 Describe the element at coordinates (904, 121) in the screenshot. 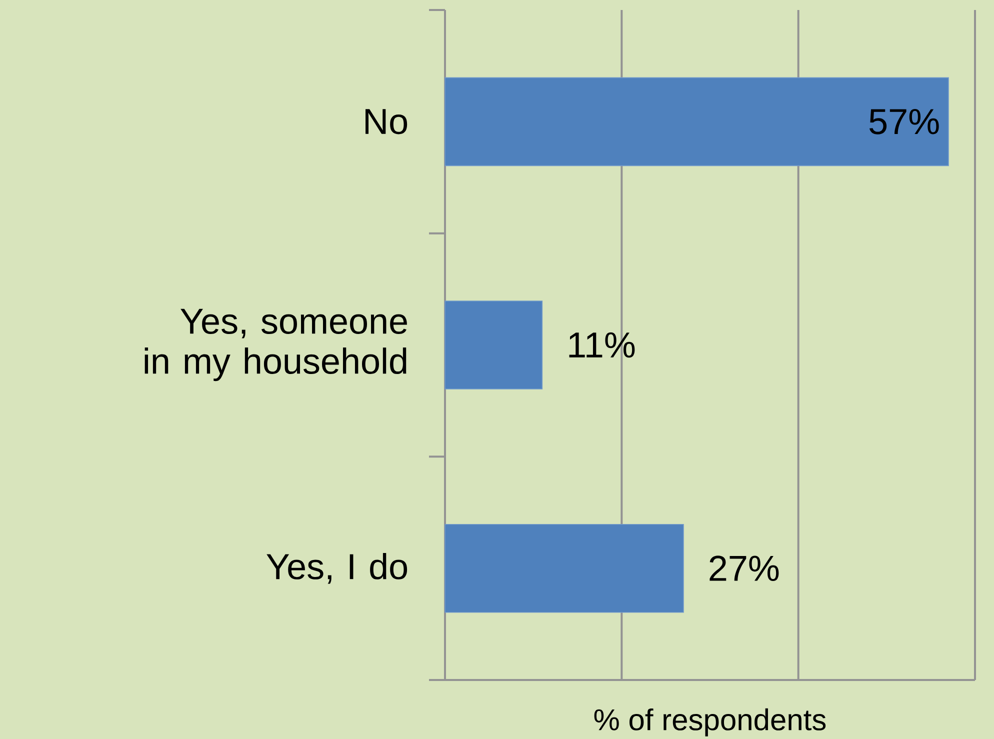

I see `data-label: 57%` at that location.